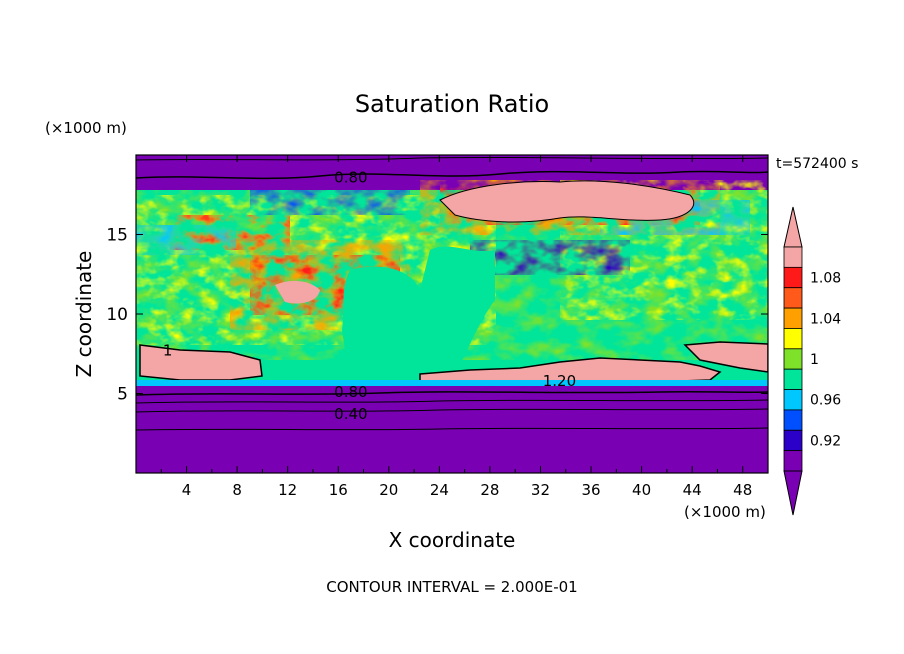  What do you see at coordinates (287, 490) in the screenshot?
I see `x-tick-label: 12` at bounding box center [287, 490].